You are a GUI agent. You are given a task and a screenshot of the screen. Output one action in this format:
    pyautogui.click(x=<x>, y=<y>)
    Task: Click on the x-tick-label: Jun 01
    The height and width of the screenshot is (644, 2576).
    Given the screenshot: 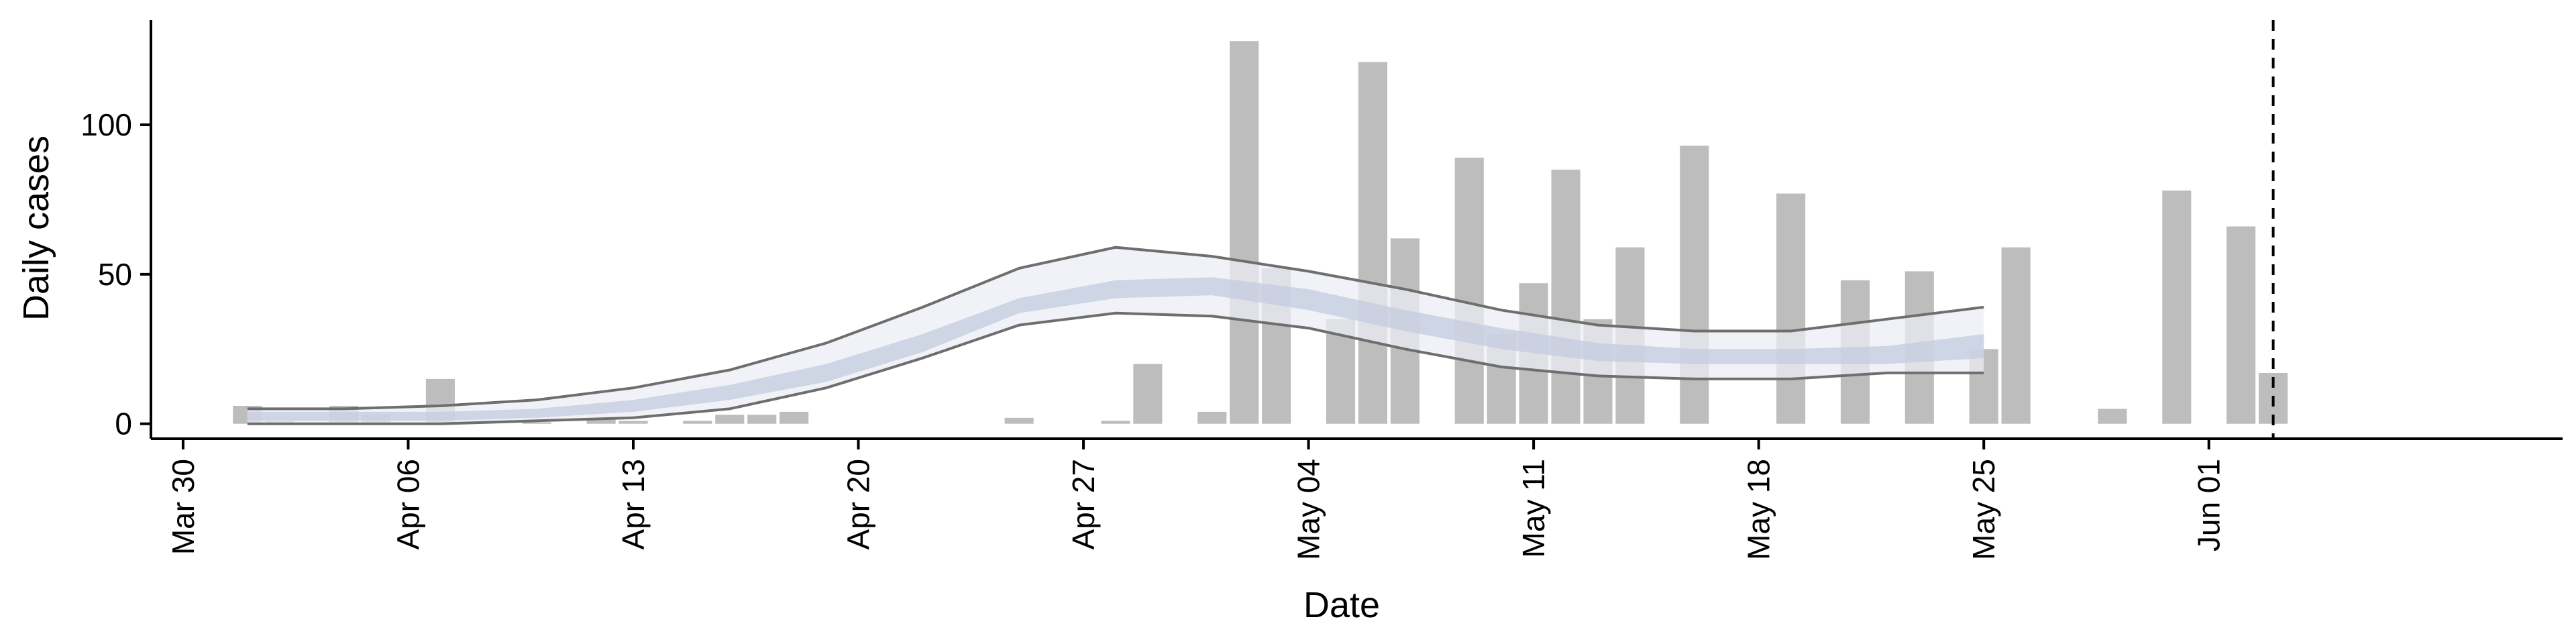 What is the action you would take?
    pyautogui.click(x=2209, y=505)
    